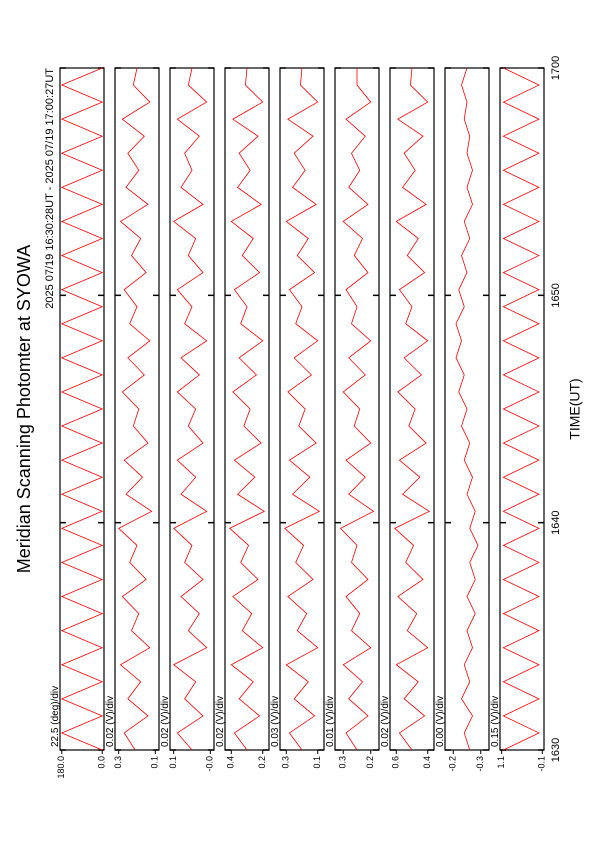 This screenshot has height=842, width=595. Describe the element at coordinates (556, 68) in the screenshot. I see `x-tick-label: 1700` at that location.